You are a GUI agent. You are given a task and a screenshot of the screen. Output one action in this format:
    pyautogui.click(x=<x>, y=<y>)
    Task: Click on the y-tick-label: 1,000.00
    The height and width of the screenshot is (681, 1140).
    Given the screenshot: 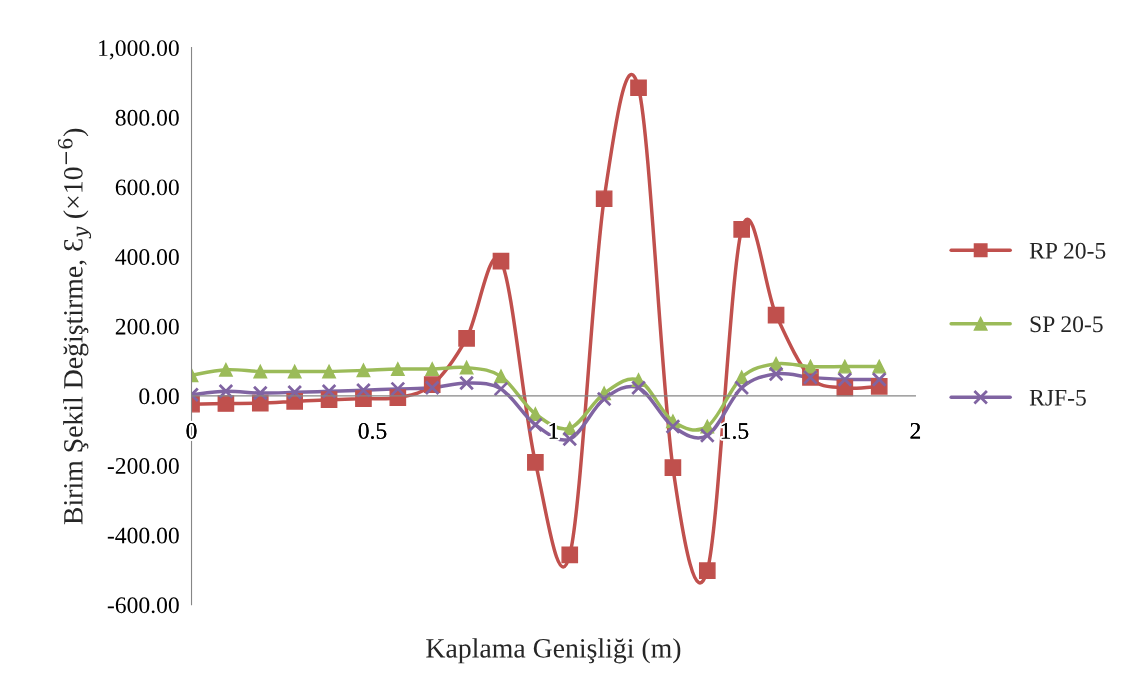 What is the action you would take?
    pyautogui.click(x=139, y=50)
    